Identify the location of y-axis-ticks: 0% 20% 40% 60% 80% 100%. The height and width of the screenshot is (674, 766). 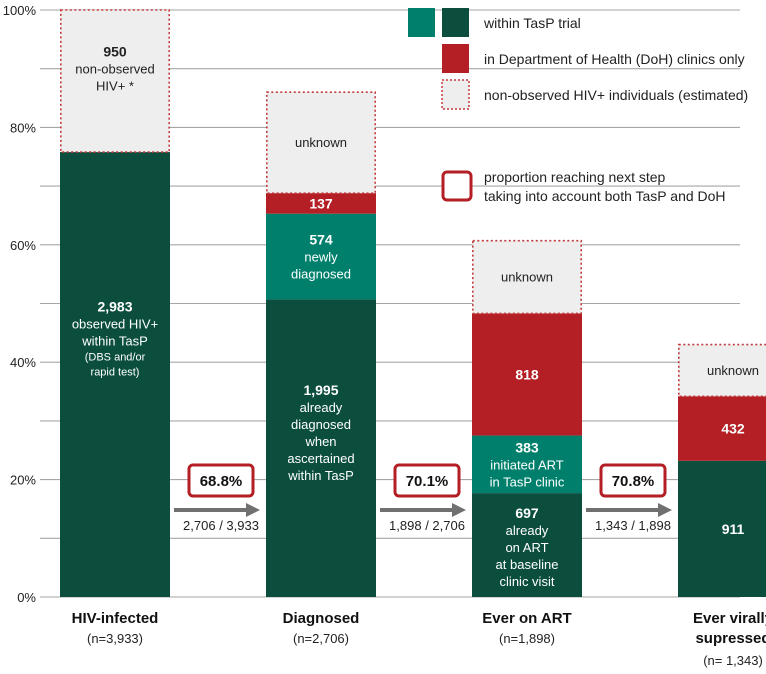
(20, 304).